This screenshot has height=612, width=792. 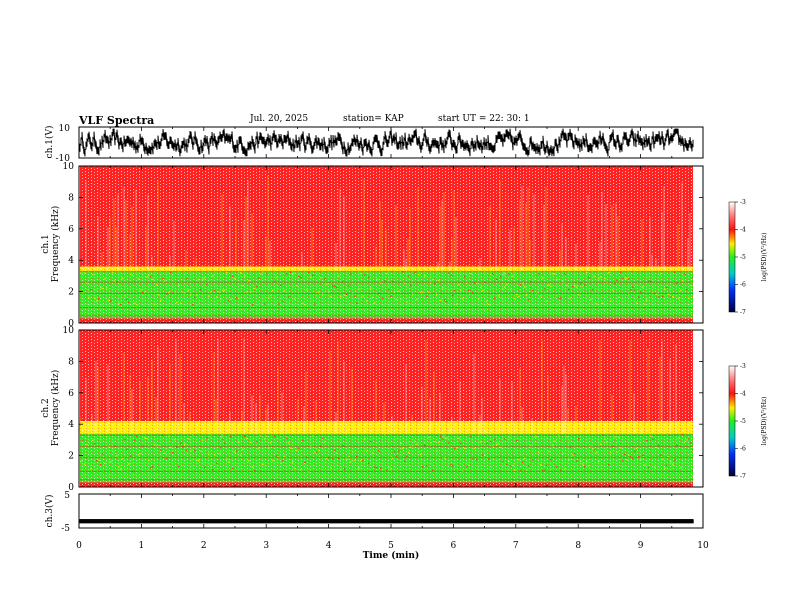 What do you see at coordinates (743, 421) in the screenshot?
I see `spec2-cbar-tick-label: -5` at bounding box center [743, 421].